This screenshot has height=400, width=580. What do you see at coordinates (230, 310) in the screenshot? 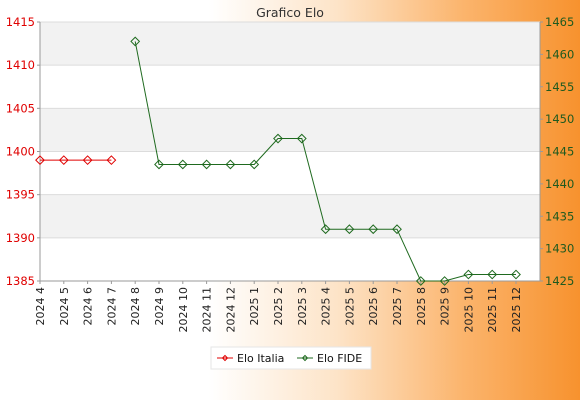
I see `x-tick-label: 2024 12` at bounding box center [230, 310].